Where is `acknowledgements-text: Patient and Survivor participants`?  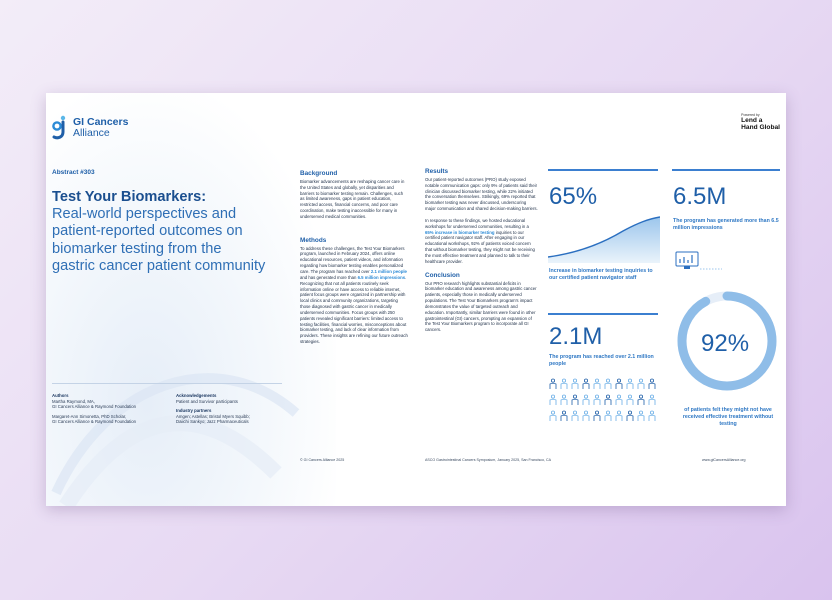
acknowledgements-text: Patient and Survivor participants is located at coordinates (207, 401).